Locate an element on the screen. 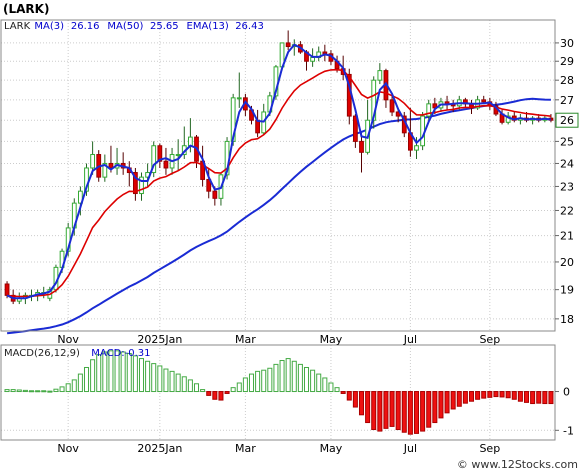 The height and width of the screenshot is (471, 580). price-x-tick-label: Nov is located at coordinates (68, 339).